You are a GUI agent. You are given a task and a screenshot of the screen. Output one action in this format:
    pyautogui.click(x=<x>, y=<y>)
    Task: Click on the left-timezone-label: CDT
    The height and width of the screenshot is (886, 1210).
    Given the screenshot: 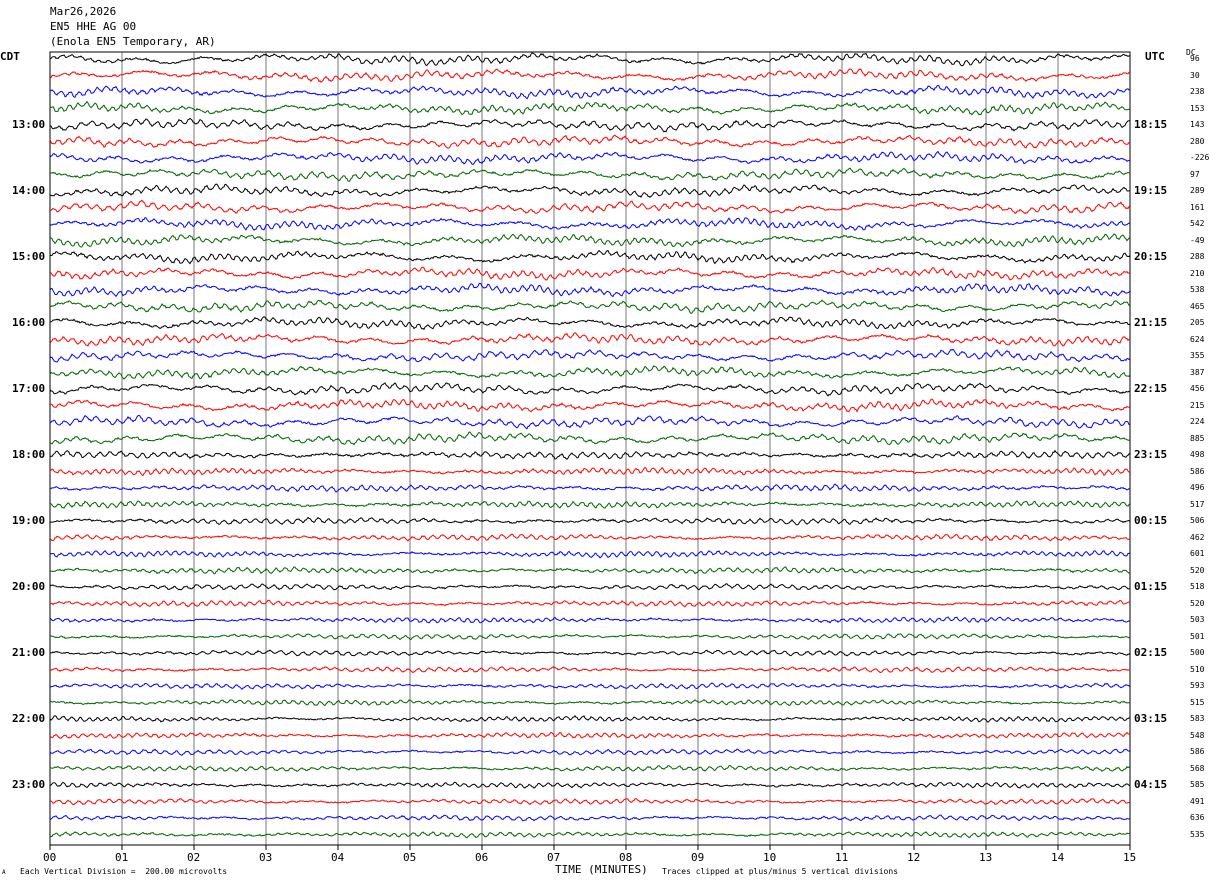 What is the action you would take?
    pyautogui.click(x=10, y=56)
    